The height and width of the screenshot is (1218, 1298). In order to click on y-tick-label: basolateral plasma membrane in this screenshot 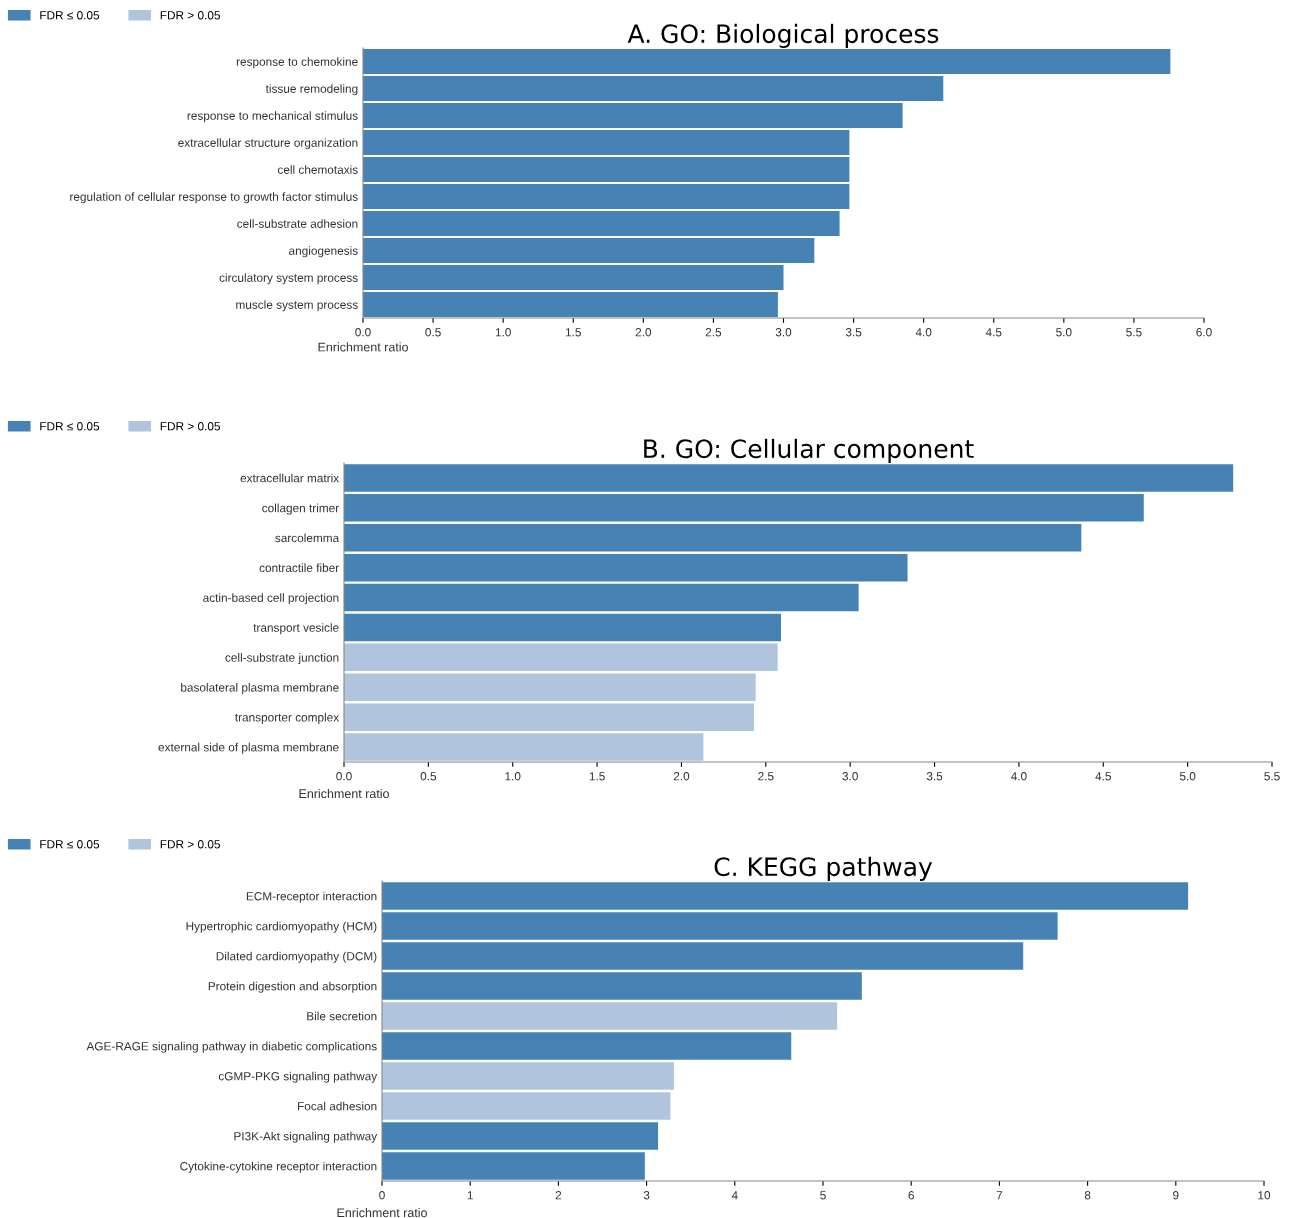, I will do `click(260, 688)`.